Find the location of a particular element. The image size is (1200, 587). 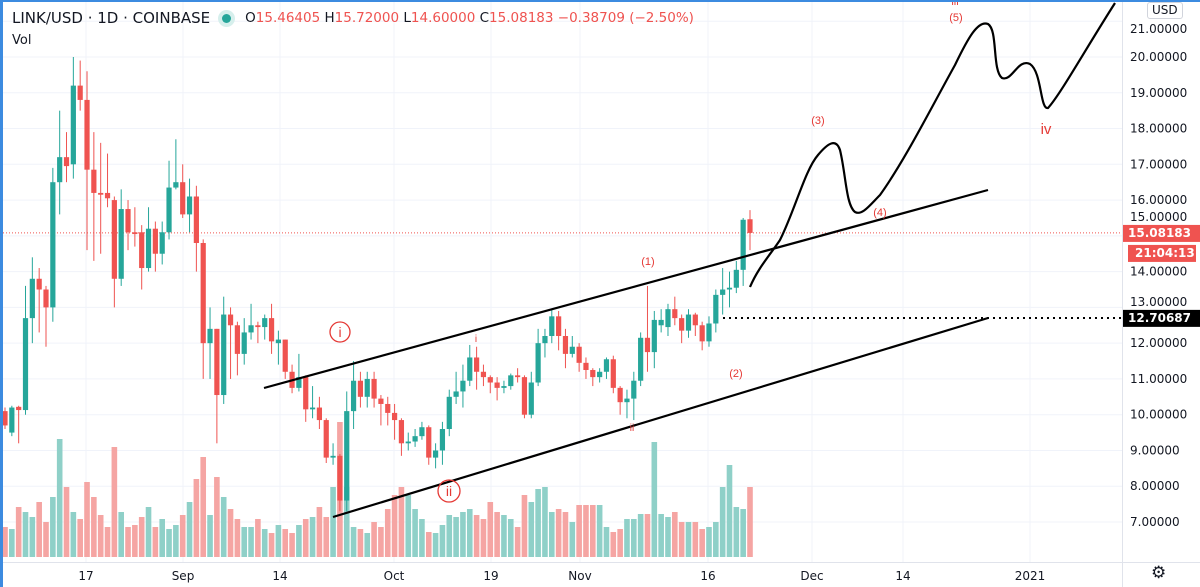

projection-path is located at coordinates (932, 145).